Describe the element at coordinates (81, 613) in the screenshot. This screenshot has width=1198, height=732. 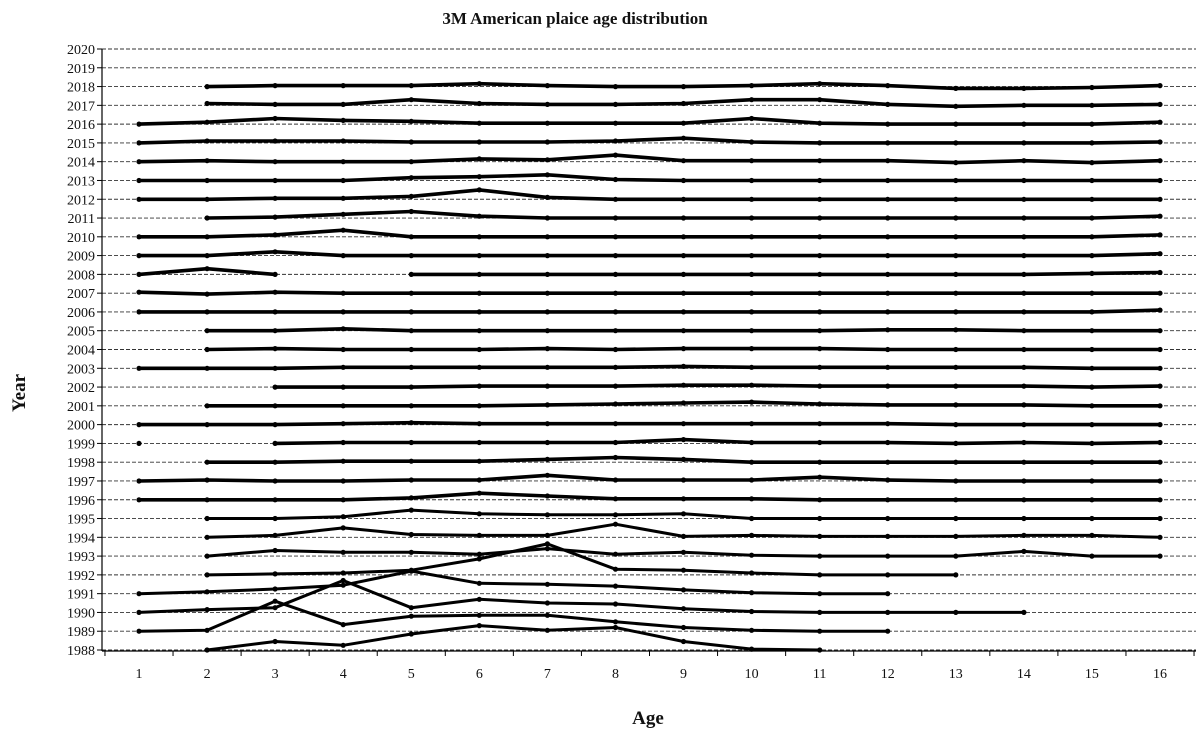
I see `y-tick-1990: 1990` at that location.